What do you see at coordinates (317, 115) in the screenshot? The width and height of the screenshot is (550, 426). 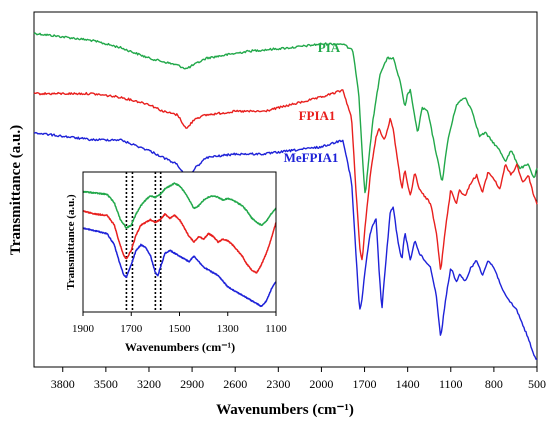 I see `series-label-fpia1: FPIA1` at bounding box center [317, 115].